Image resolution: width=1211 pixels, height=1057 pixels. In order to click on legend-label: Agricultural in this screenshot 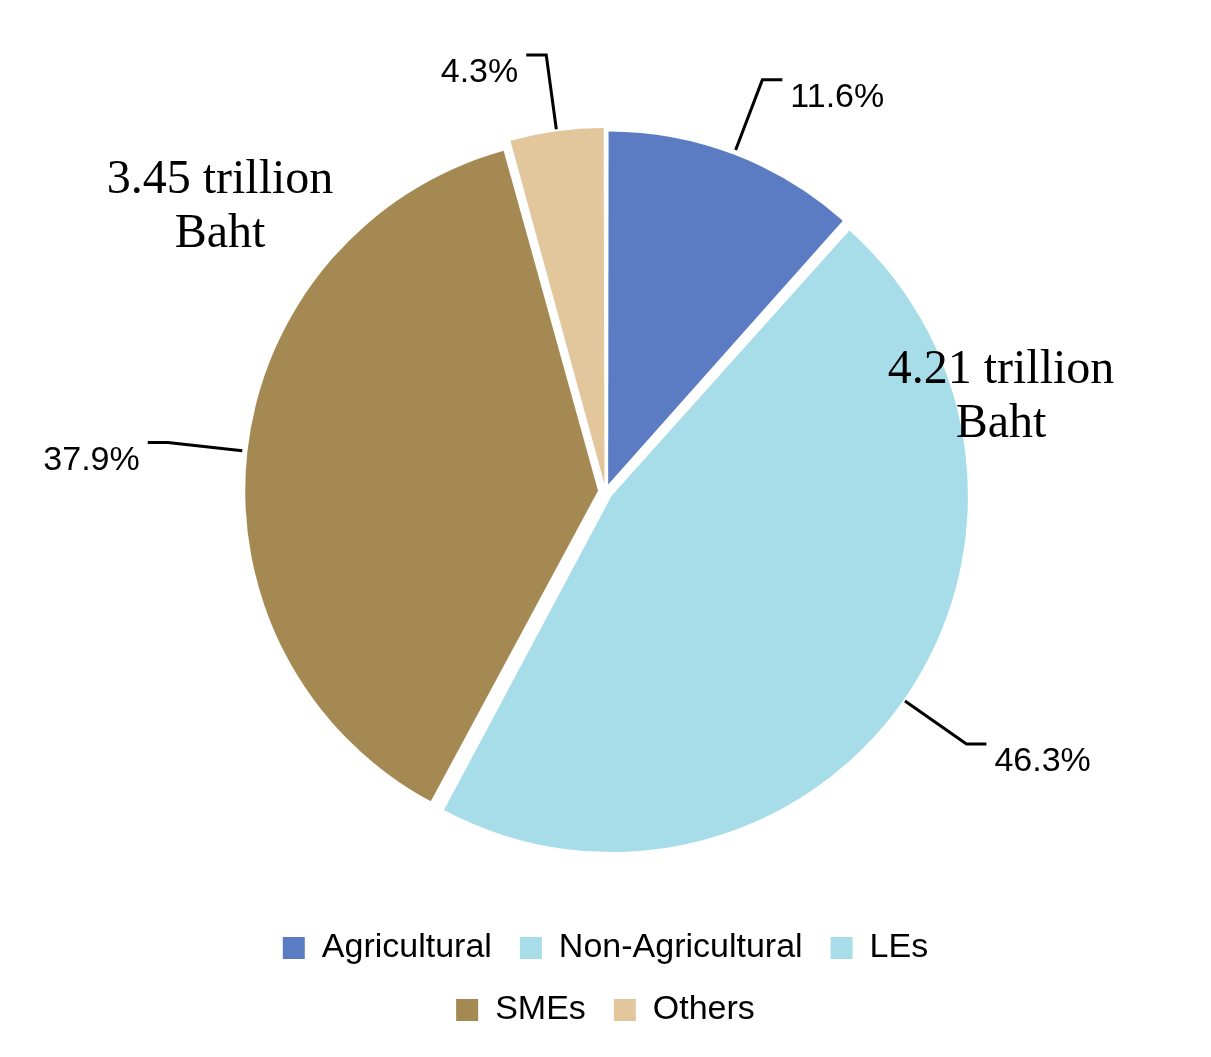, I will do `click(406, 945)`.